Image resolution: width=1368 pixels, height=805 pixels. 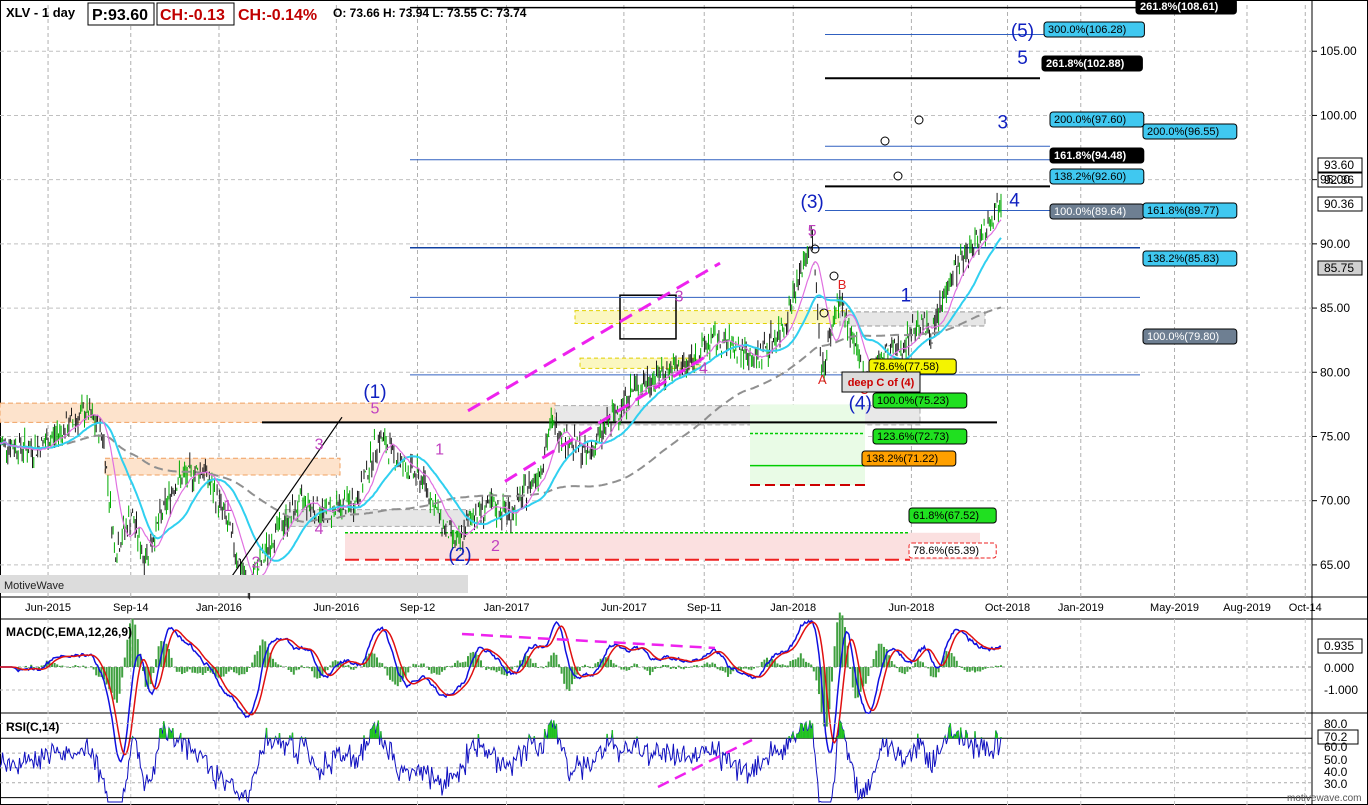 I want to click on fib-tag: 261.8%(108.61), so click(x=1186, y=7).